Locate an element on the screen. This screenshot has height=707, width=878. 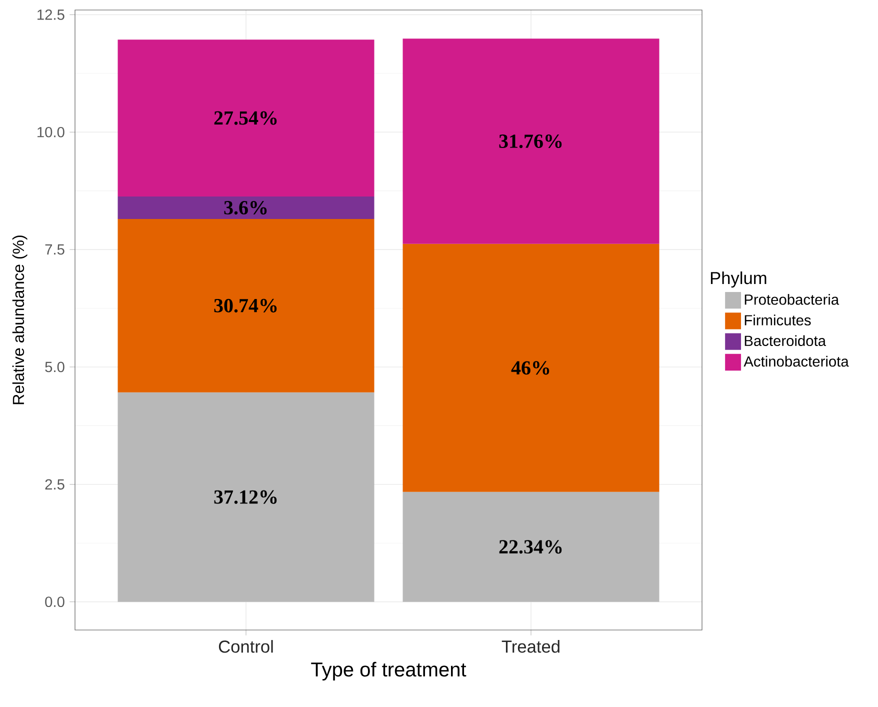
annotation: 22.34% is located at coordinates (530, 547).